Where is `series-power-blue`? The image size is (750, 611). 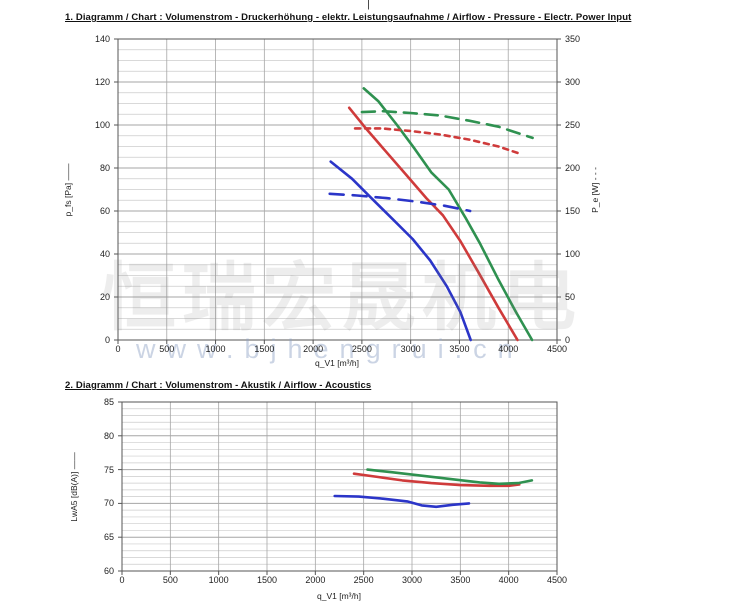
series-power-blue is located at coordinates (400, 202).